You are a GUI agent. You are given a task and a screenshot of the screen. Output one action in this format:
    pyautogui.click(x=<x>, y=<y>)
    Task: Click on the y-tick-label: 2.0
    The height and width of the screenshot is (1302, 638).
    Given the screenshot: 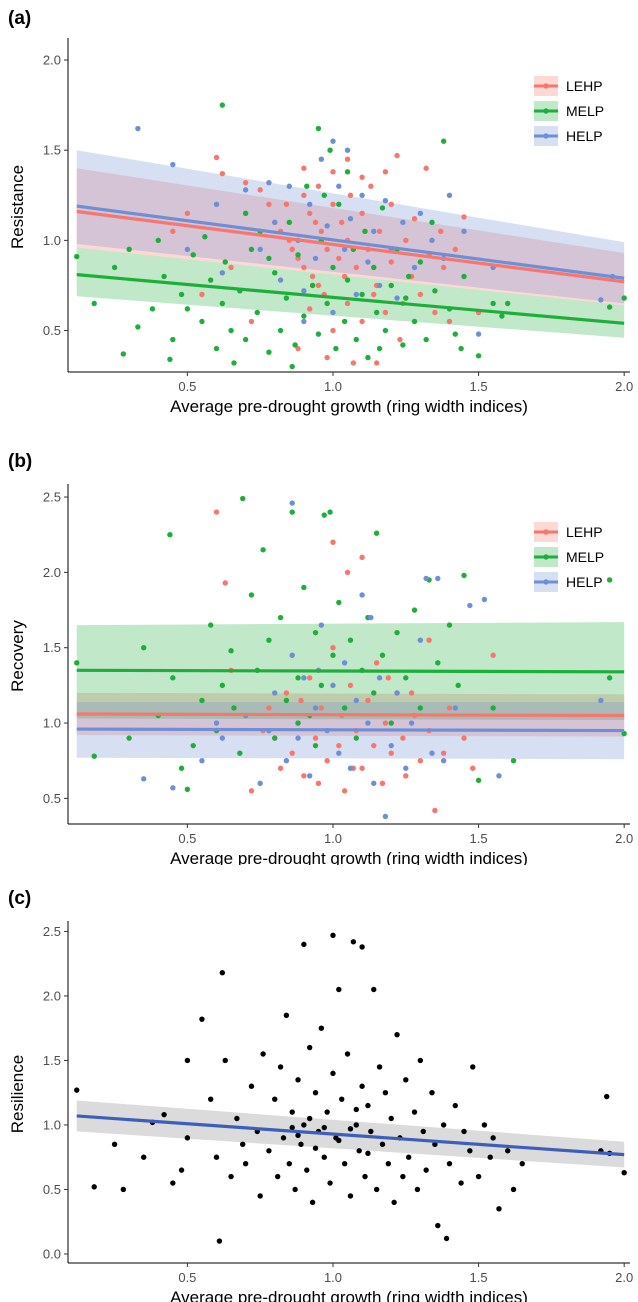 What is the action you would take?
    pyautogui.click(x=52, y=572)
    